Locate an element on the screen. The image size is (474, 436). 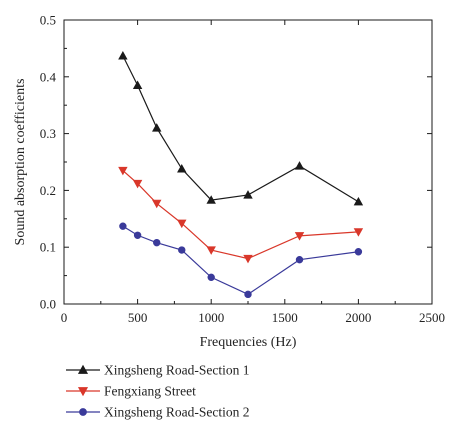
y-tick-label: 0.0 is located at coordinates (48, 304).